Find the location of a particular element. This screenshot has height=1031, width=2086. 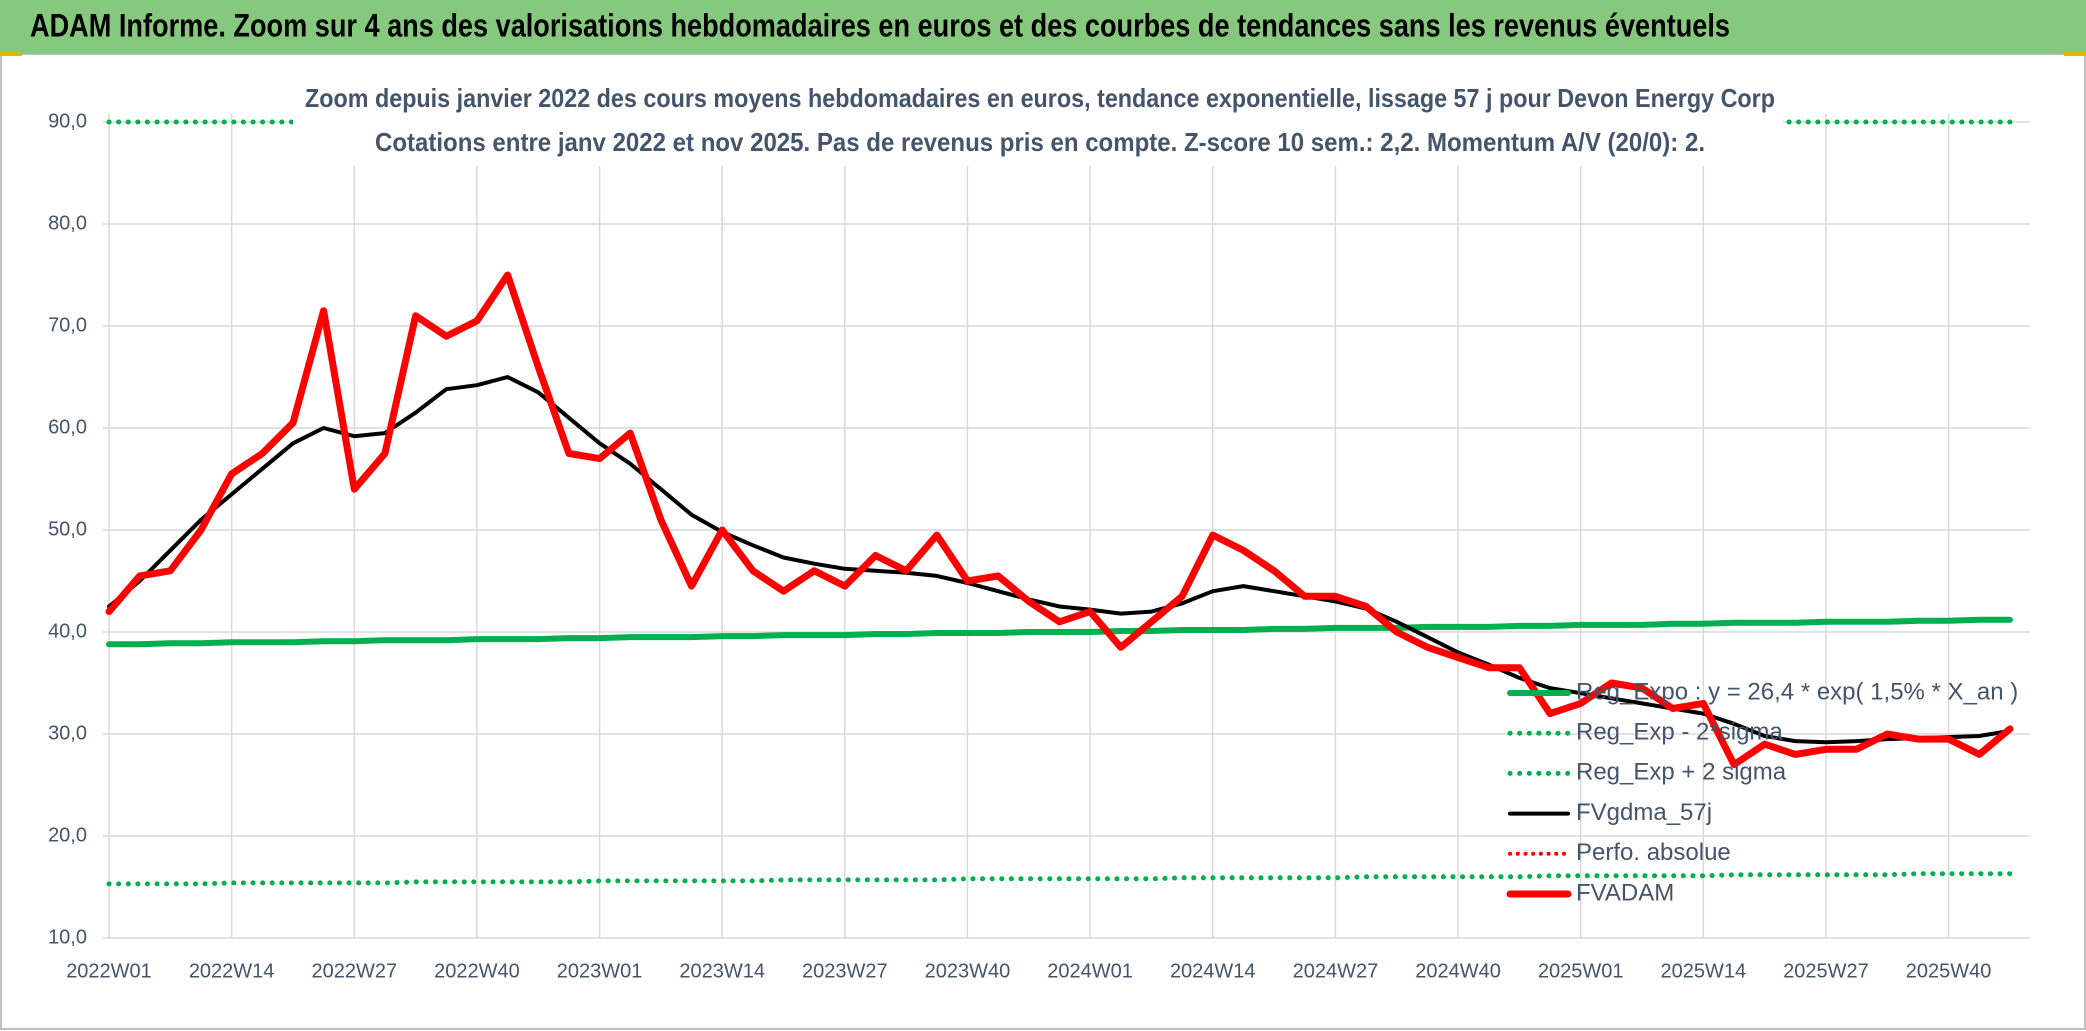

x-tick-label: 2022W14 is located at coordinates (232, 971).